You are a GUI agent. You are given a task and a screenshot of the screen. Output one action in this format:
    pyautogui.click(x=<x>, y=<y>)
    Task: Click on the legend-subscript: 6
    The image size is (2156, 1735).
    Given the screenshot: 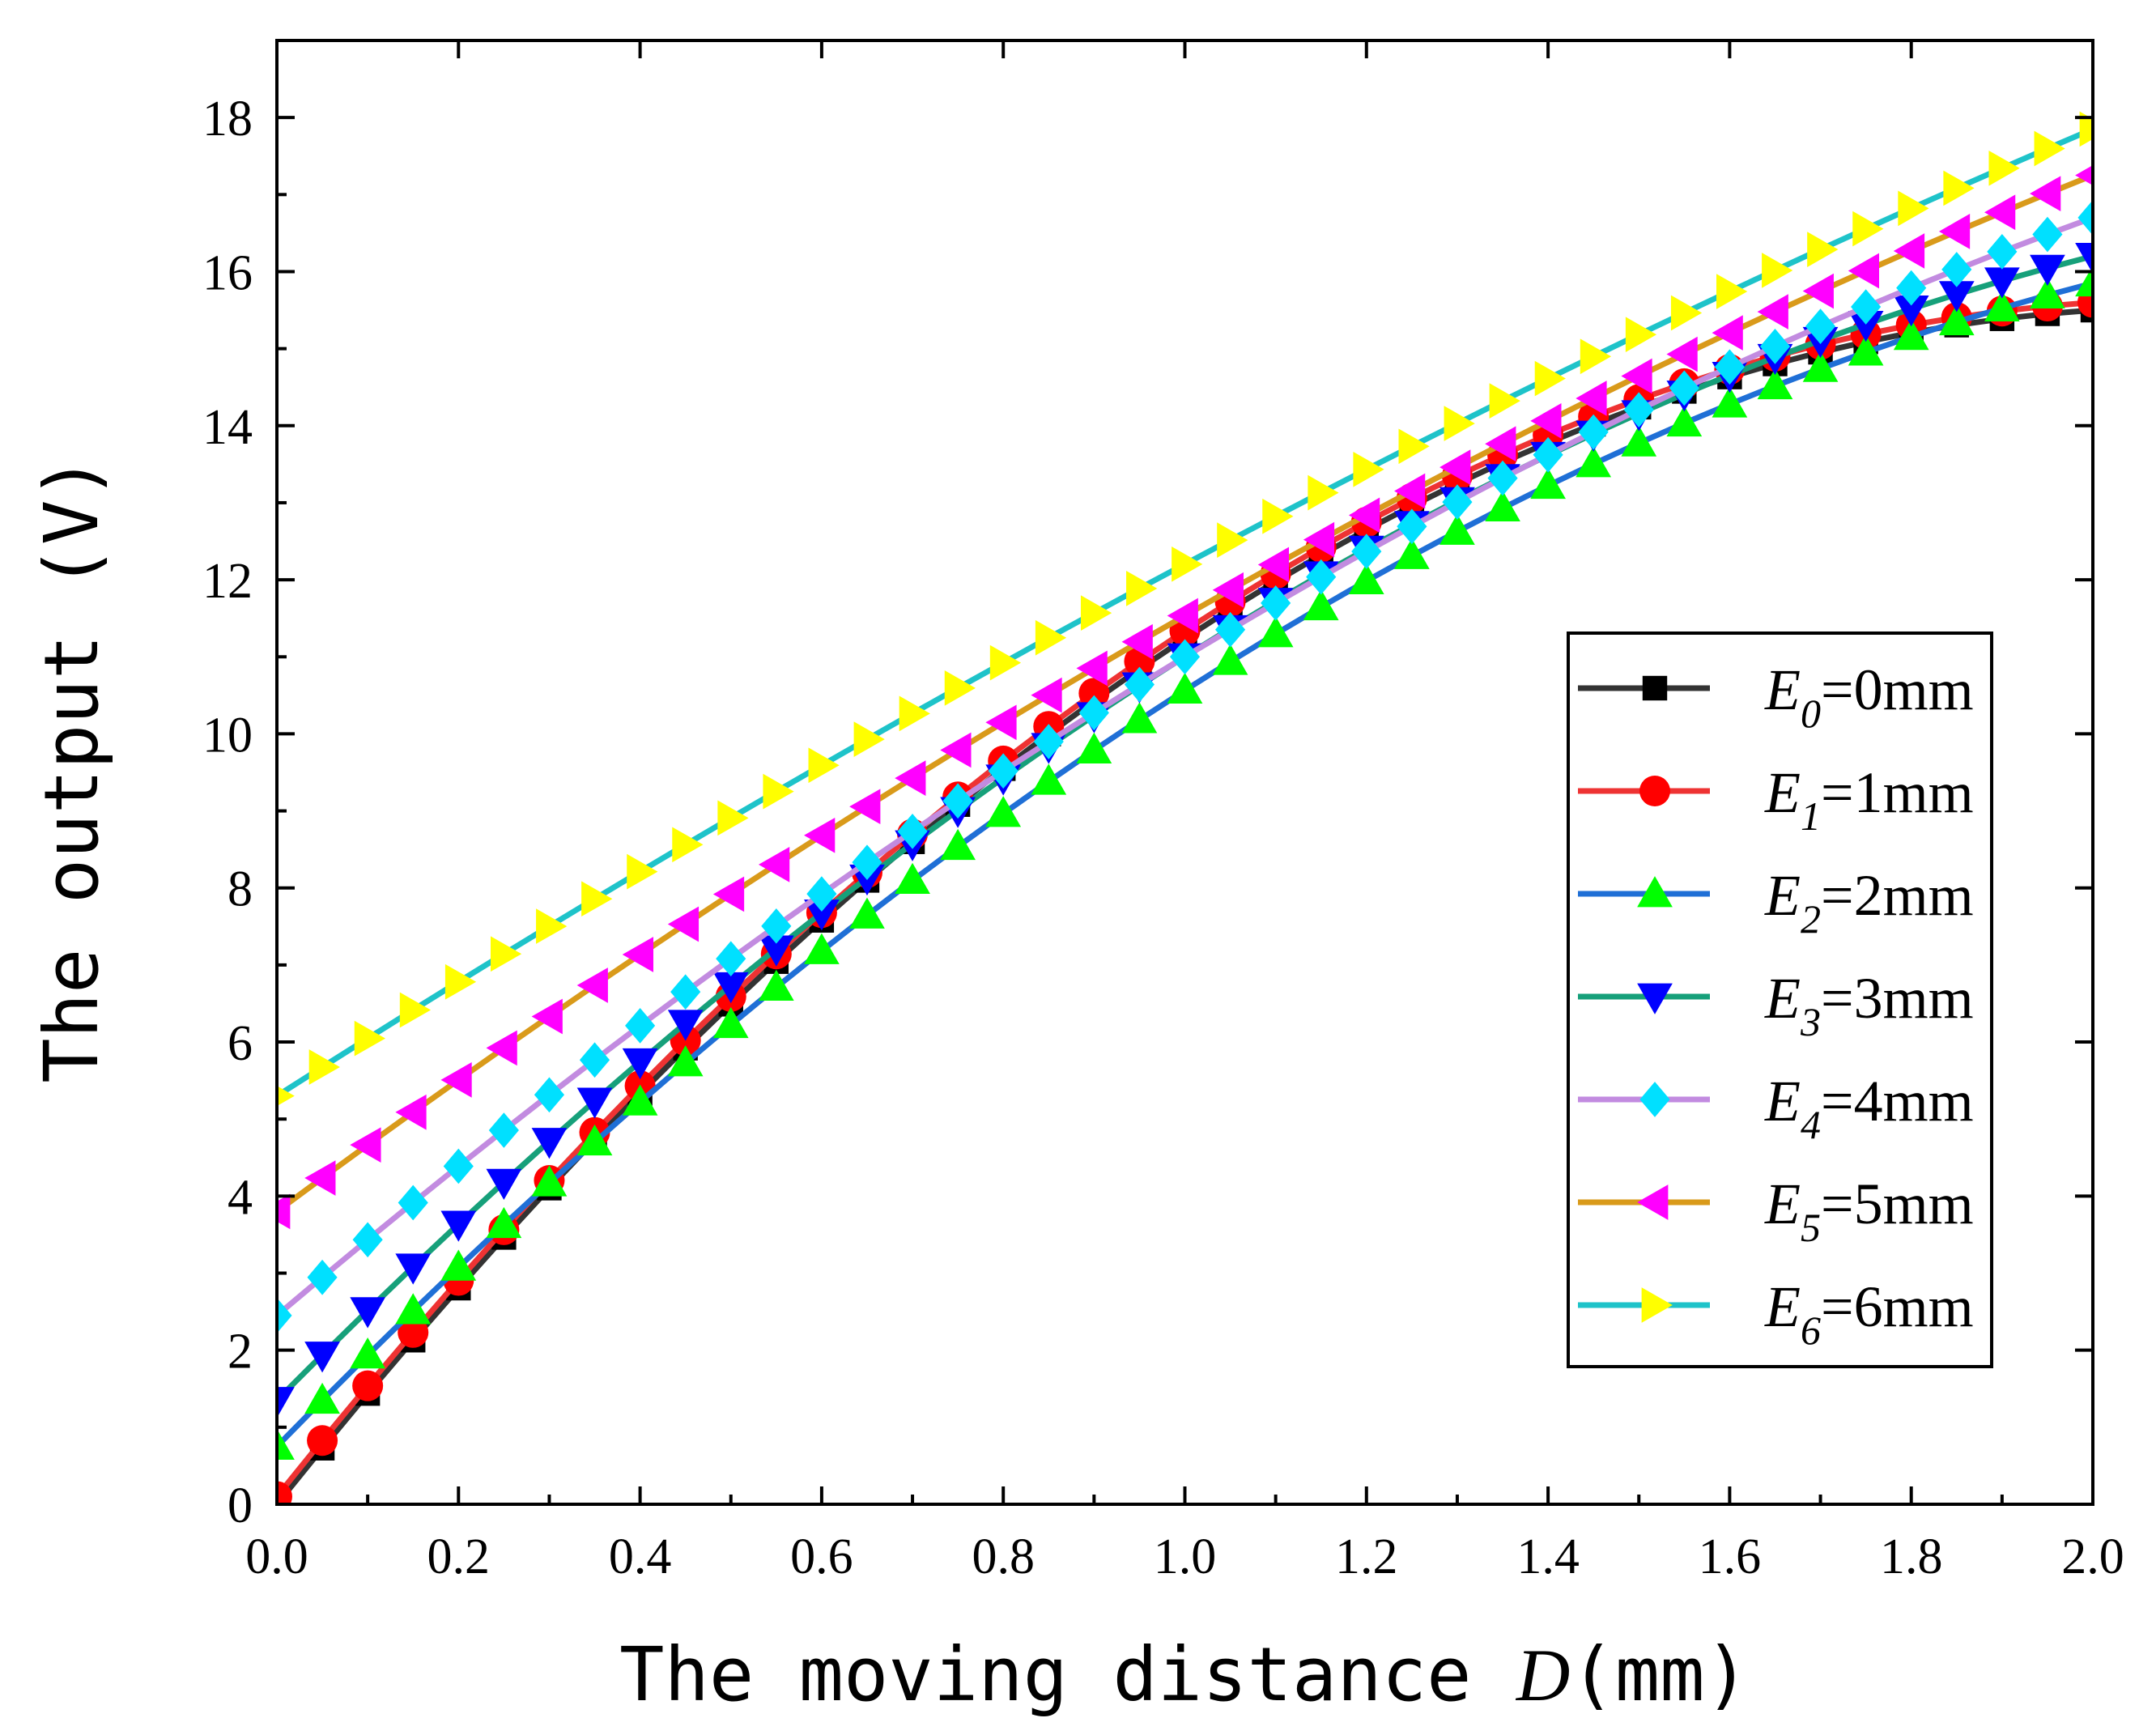 What is the action you would take?
    pyautogui.click(x=1811, y=1330)
    